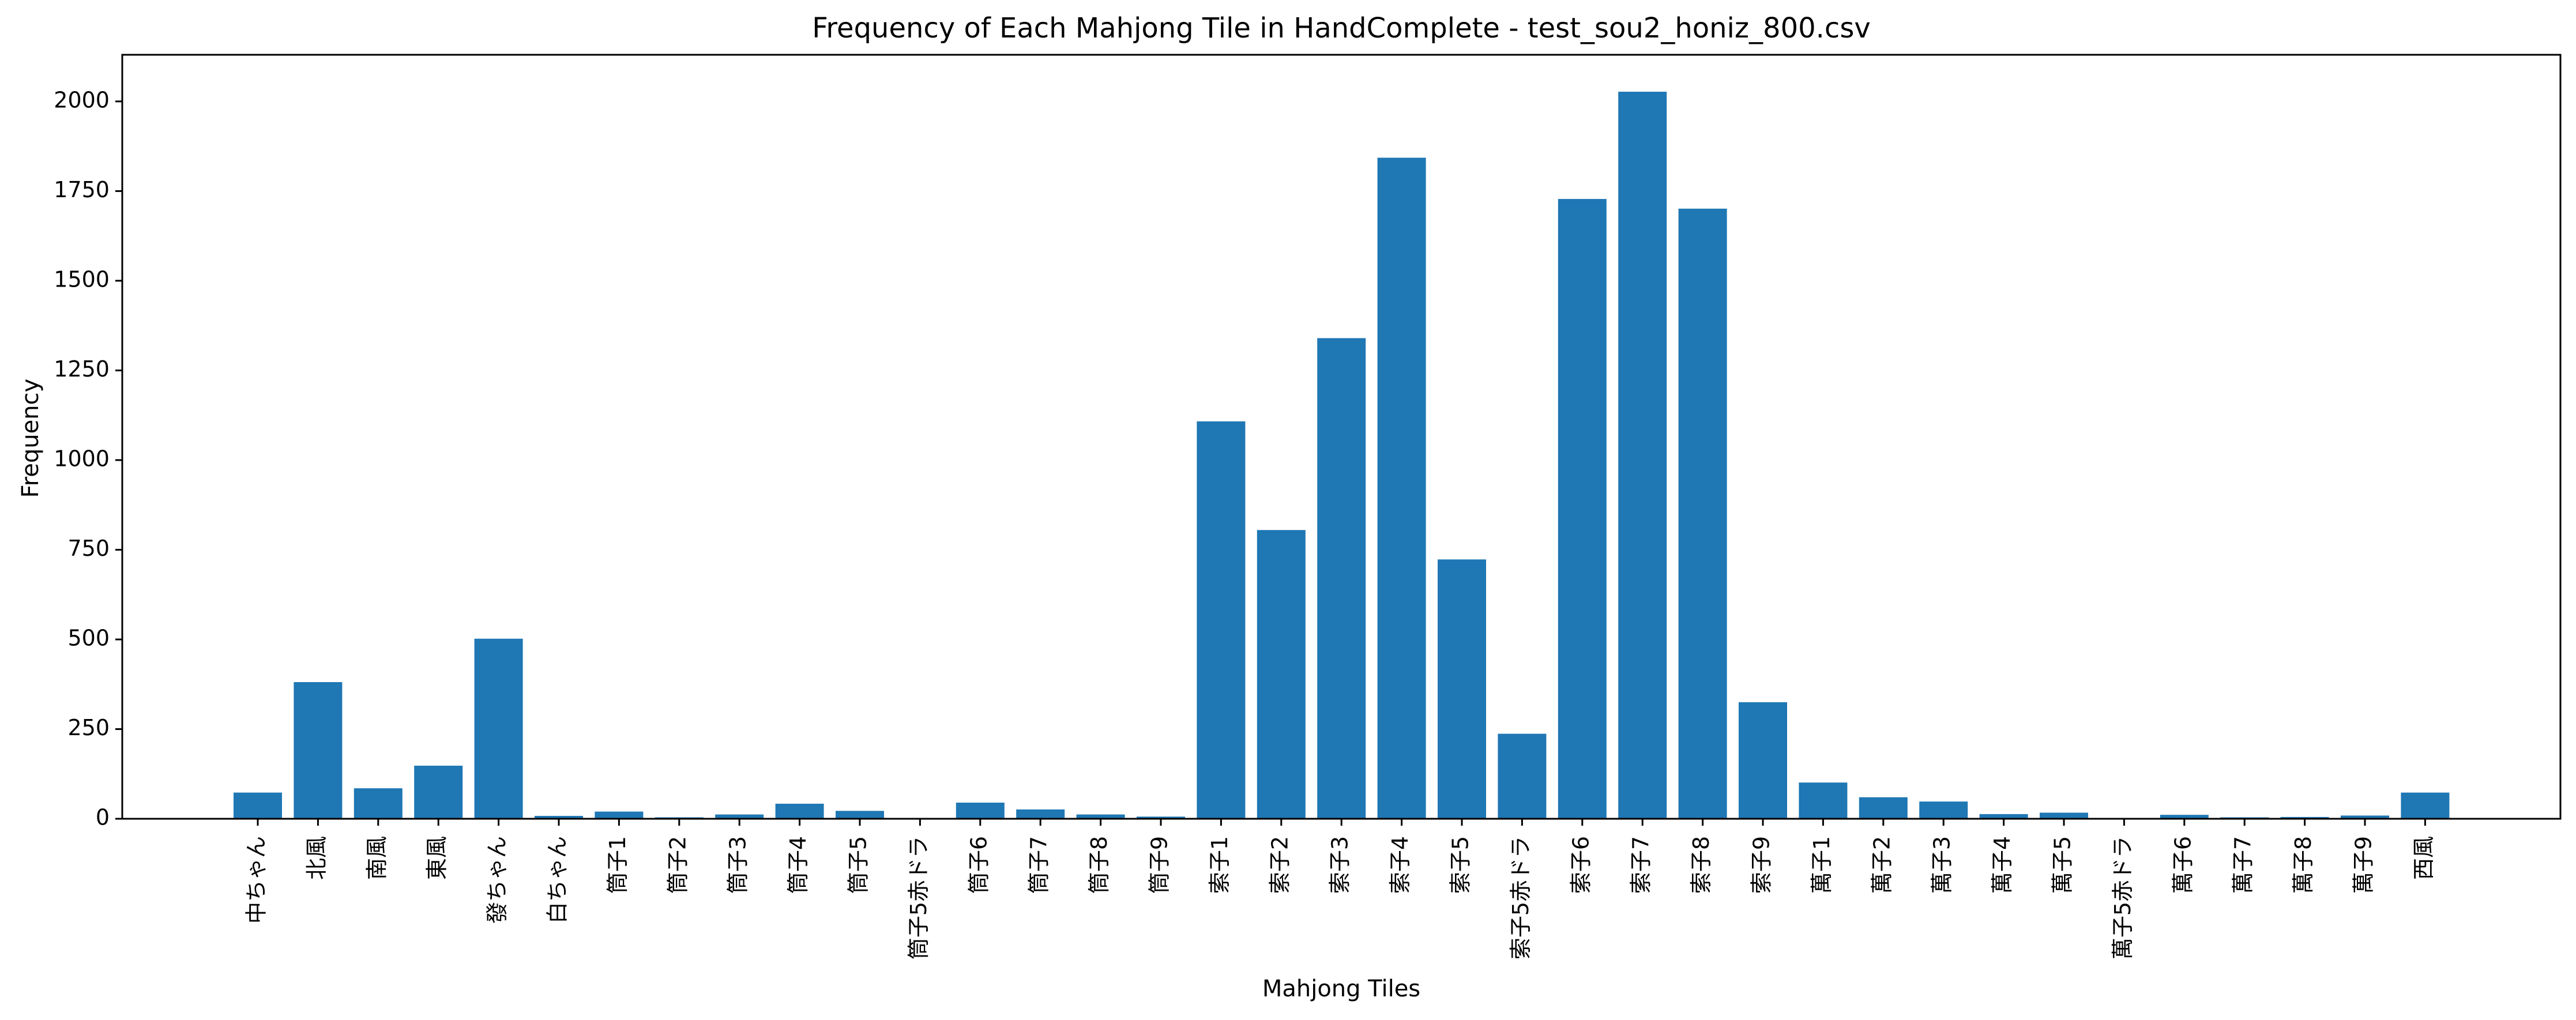 Image resolution: width=2576 pixels, height=1020 pixels. Describe the element at coordinates (1221, 620) in the screenshot. I see `bar-索子1` at that location.